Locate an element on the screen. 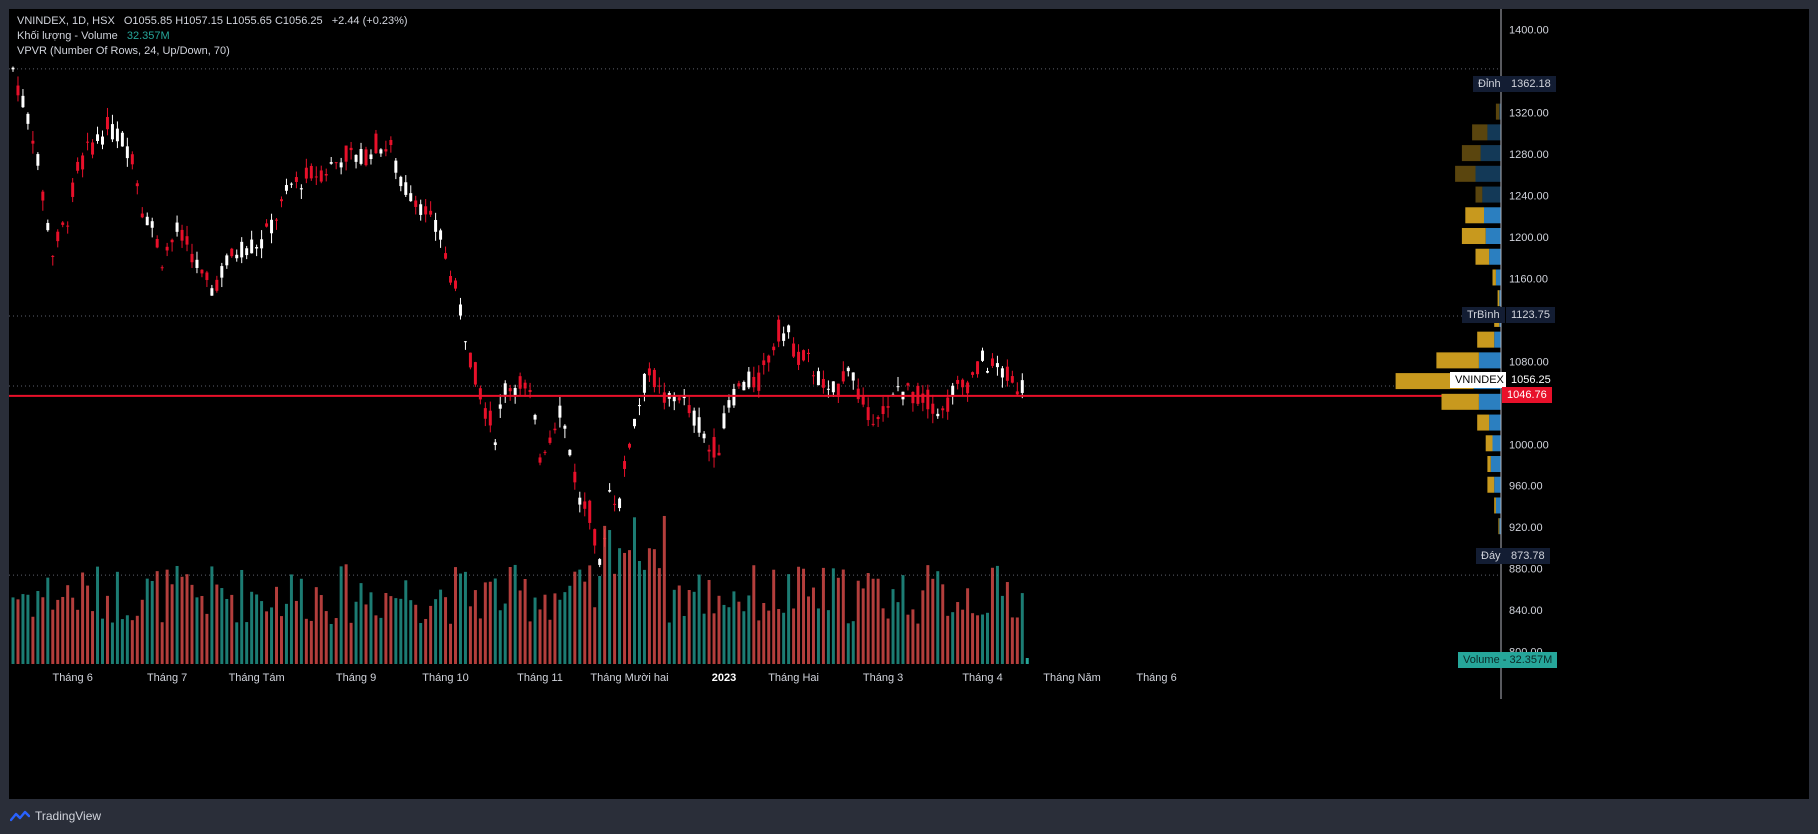  x-axis-label: Tháng 9 is located at coordinates (356, 678).